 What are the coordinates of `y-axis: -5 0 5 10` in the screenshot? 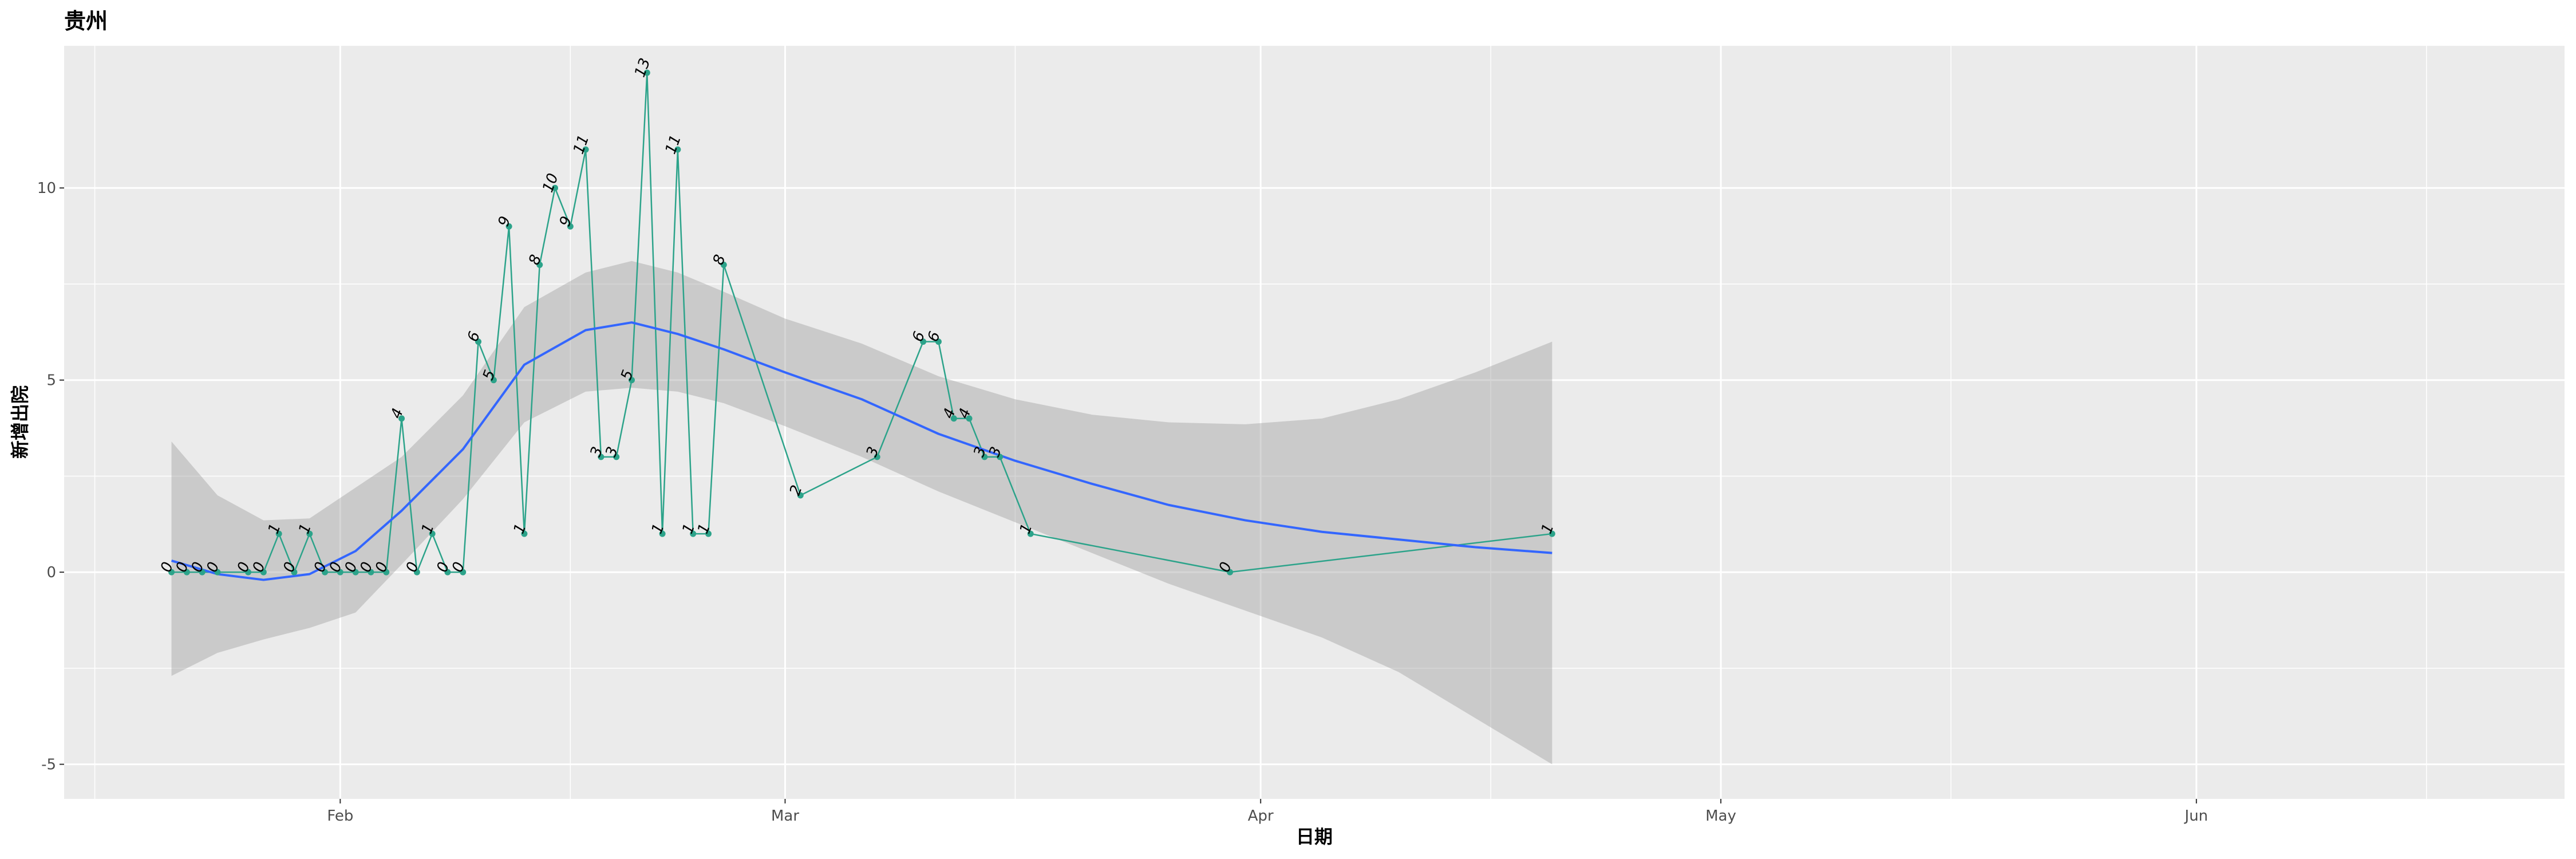 It's located at (50, 477).